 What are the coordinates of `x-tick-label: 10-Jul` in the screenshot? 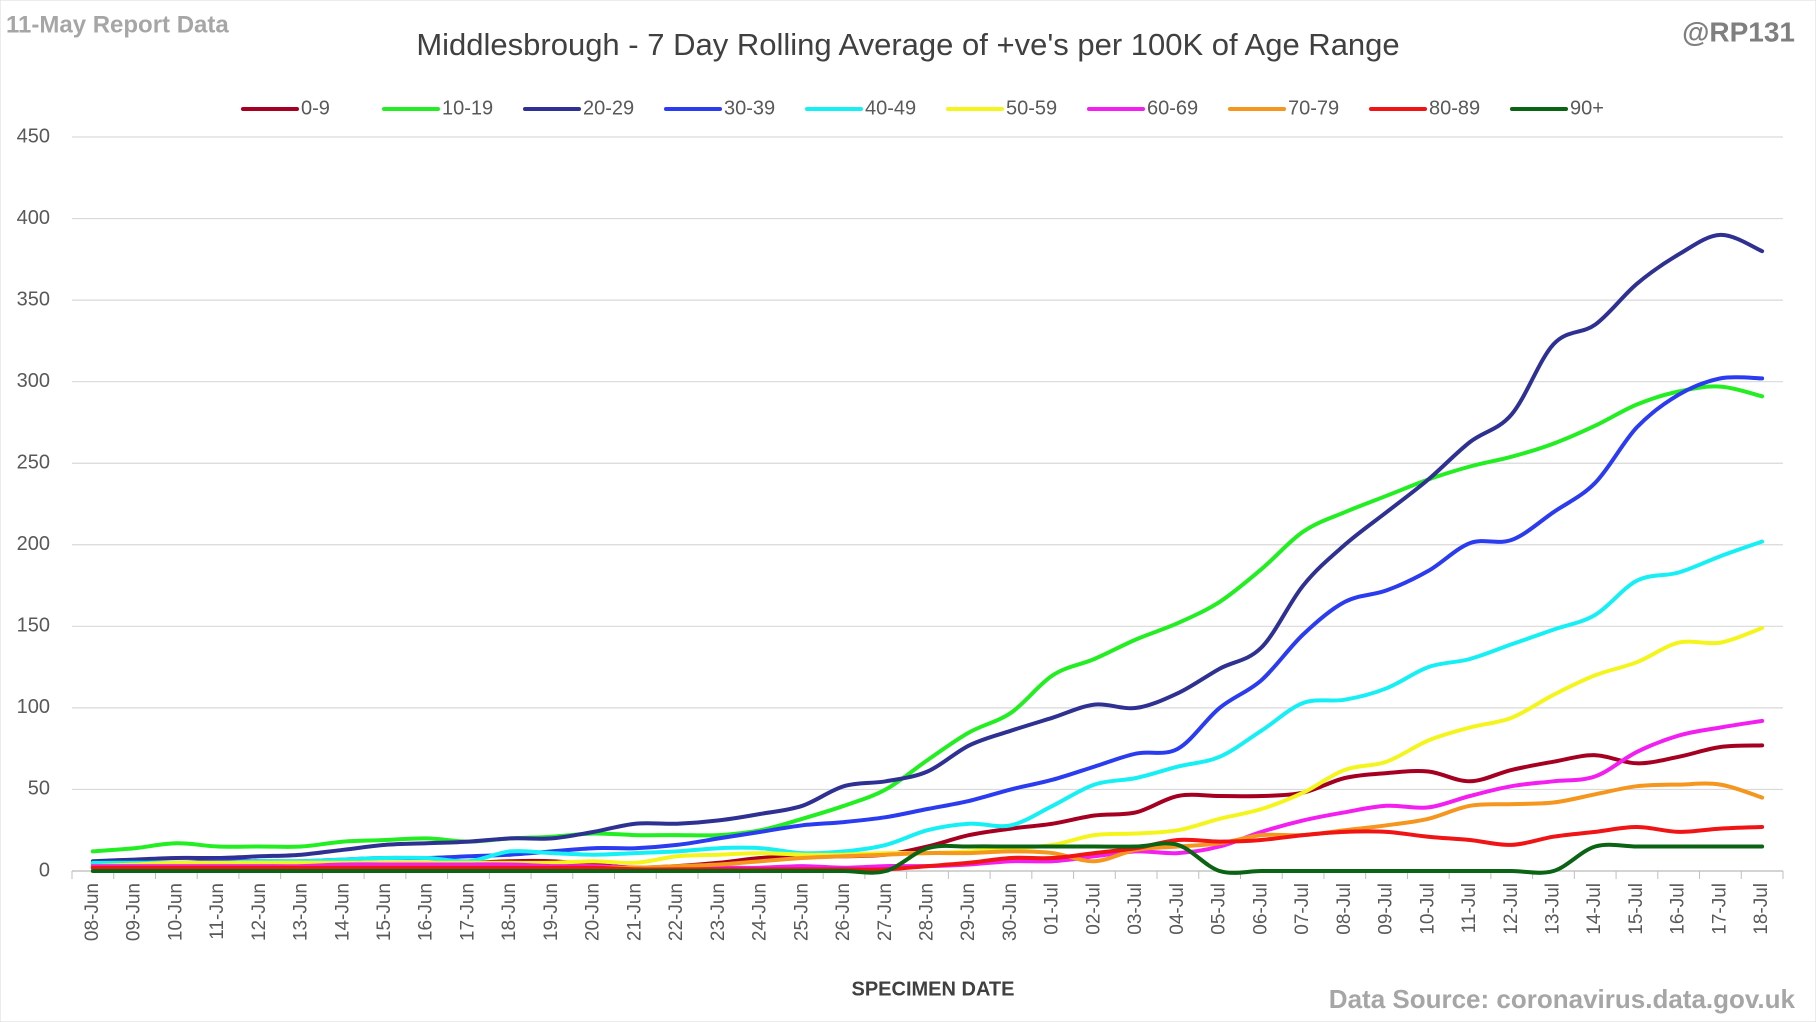 It's located at (1427, 909).